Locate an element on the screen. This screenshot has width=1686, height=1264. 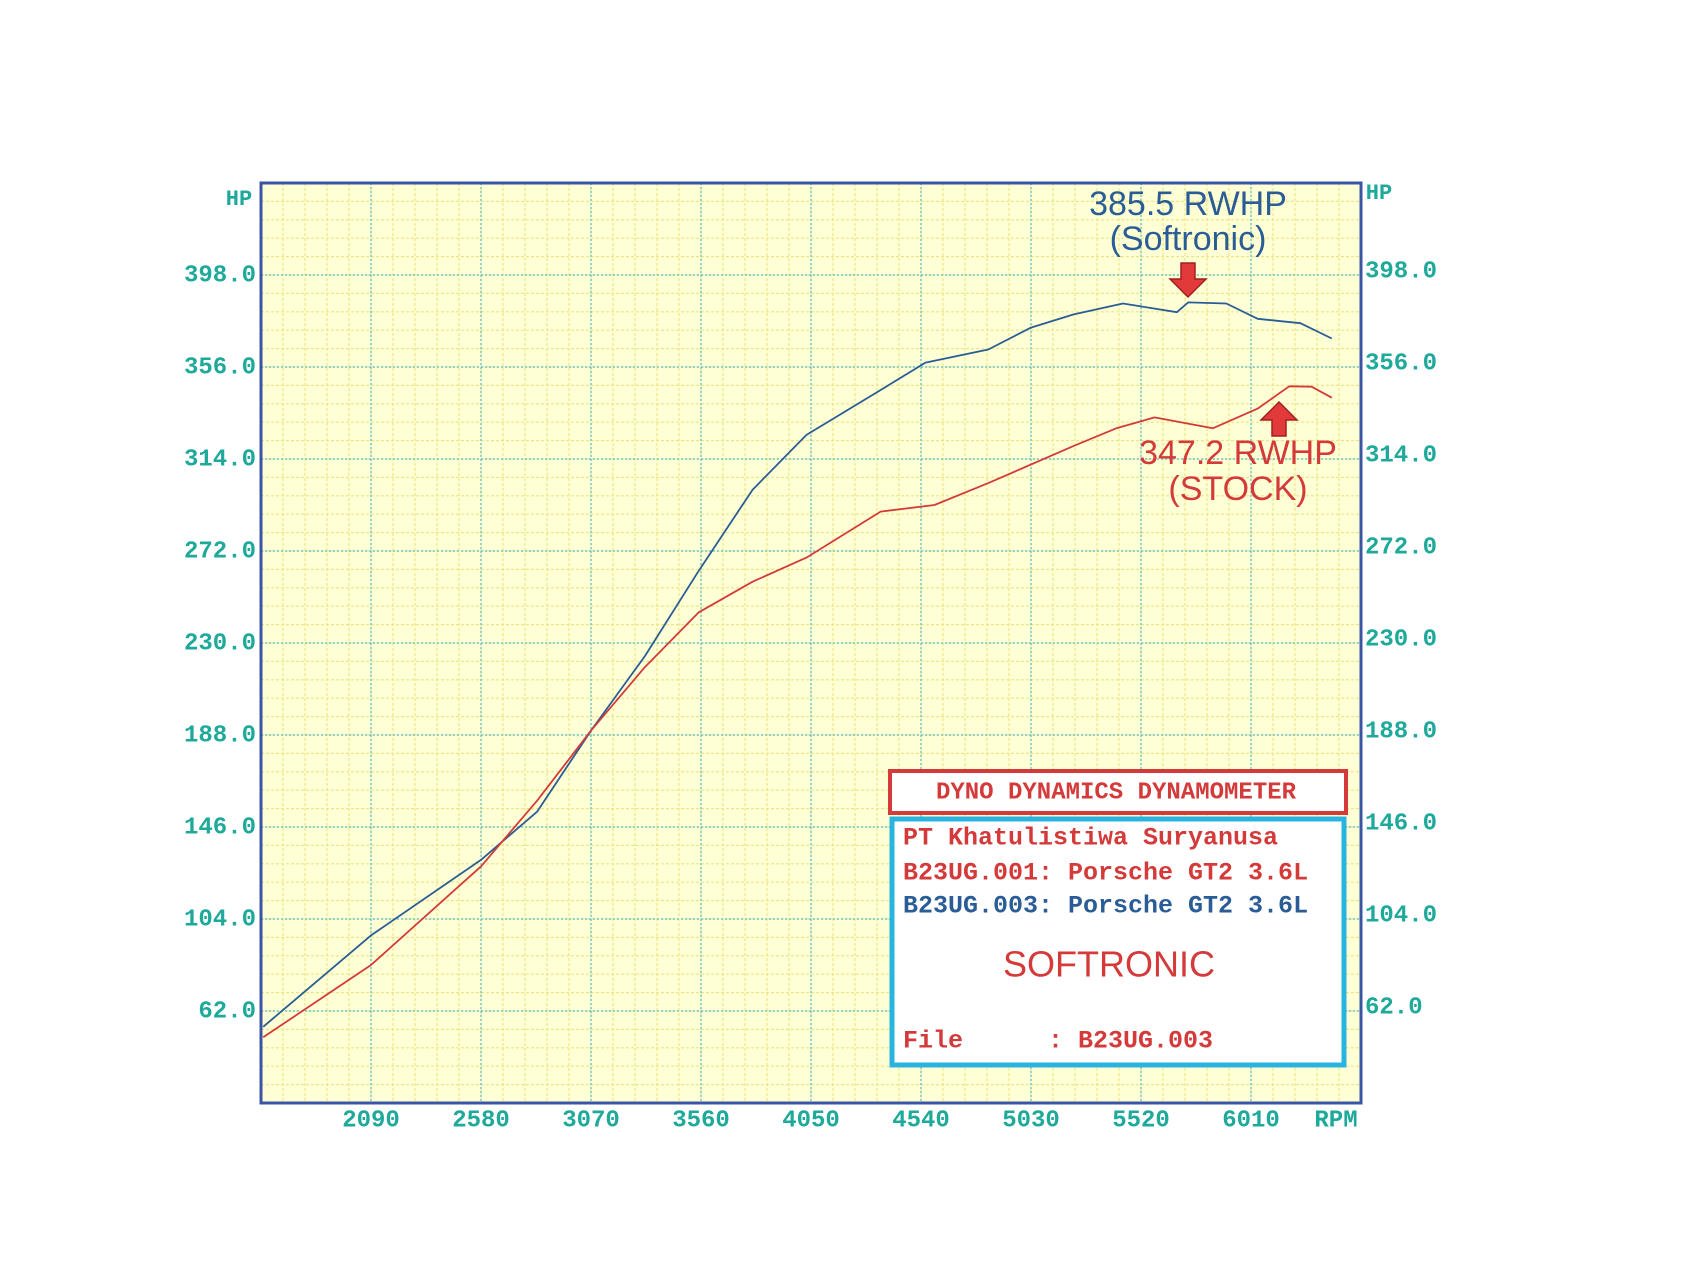
y-tick-label: 146.0 is located at coordinates (220, 827).